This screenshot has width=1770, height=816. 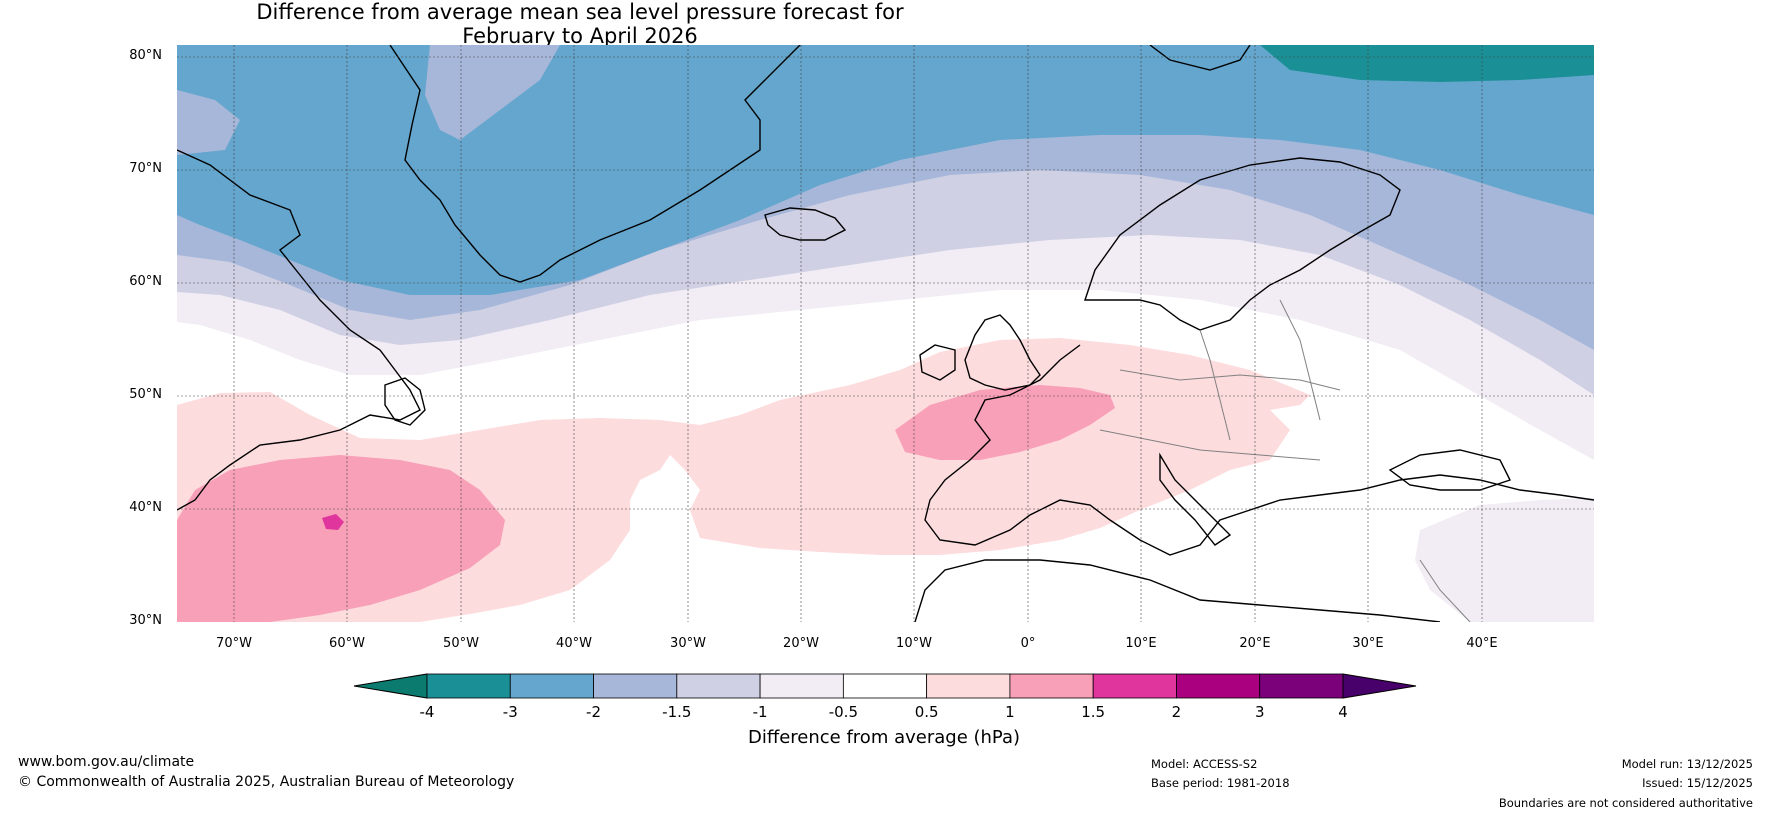 What do you see at coordinates (333, 522) in the screenshot?
I see `field-p15-spot` at bounding box center [333, 522].